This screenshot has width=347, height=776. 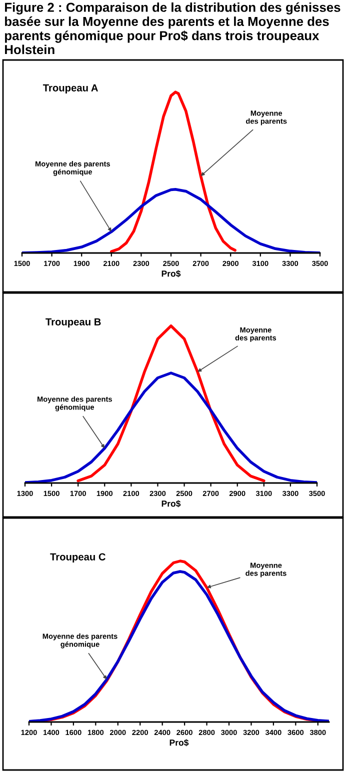 I want to click on caption: Figure 2 : Comparaison de la distribution des génisses basée sur la Moyenne des parents et la Moyenne des parents génomique pour Pro$ dans trois troupeaux Holstein, so click(x=172, y=28).